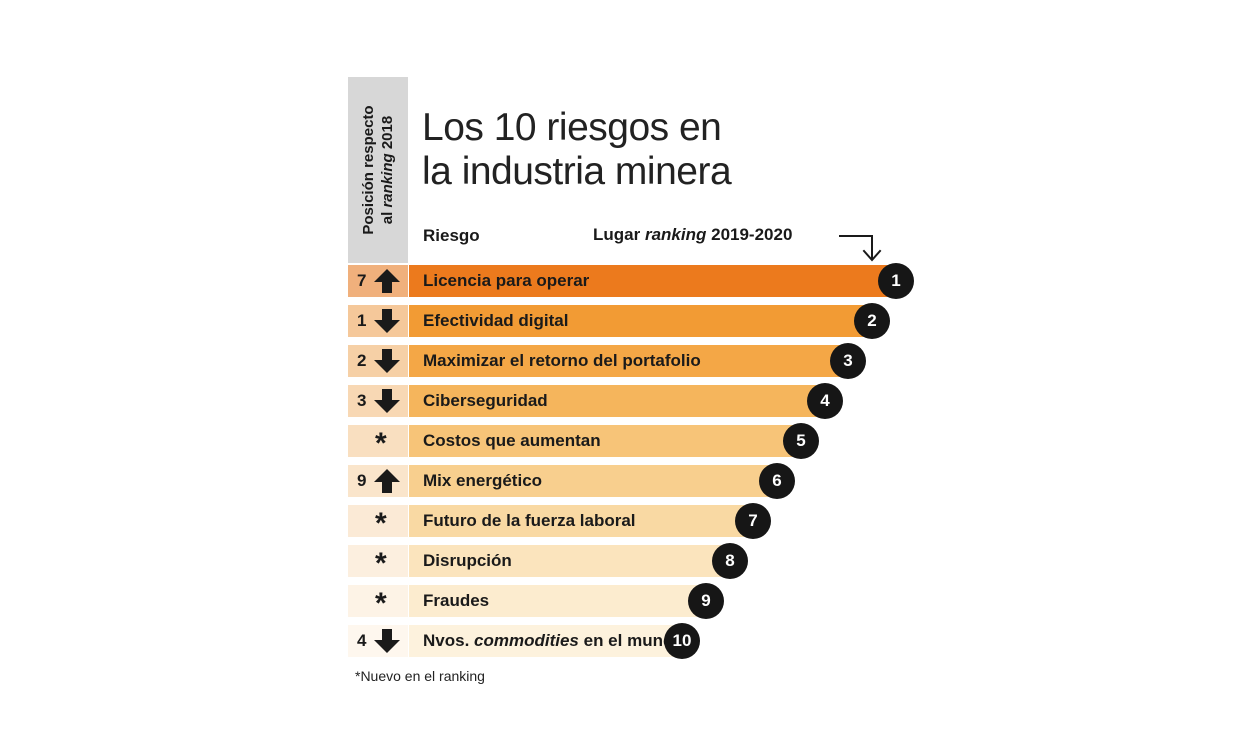 Image resolution: width=1240 pixels, height=742 pixels. What do you see at coordinates (362, 280) in the screenshot?
I see `previous-position-label: 7` at bounding box center [362, 280].